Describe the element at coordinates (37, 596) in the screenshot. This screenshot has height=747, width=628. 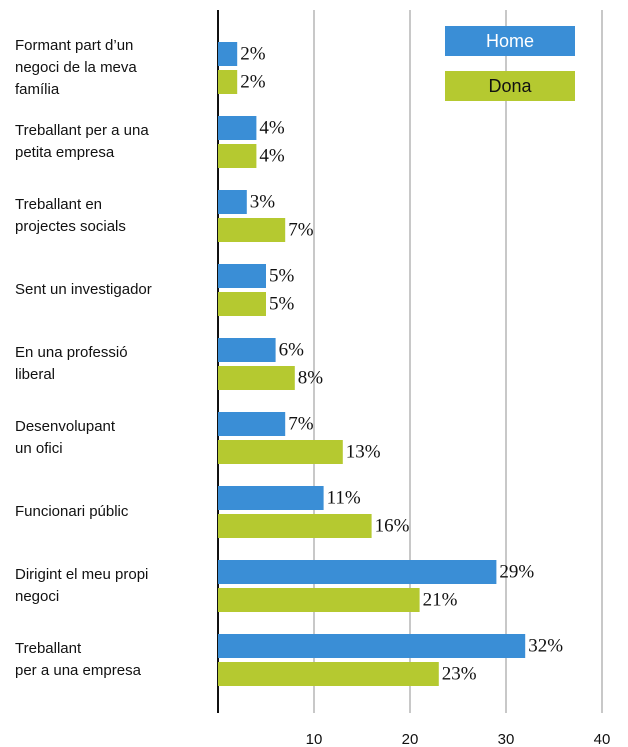
I see `category-label: negoci` at that location.